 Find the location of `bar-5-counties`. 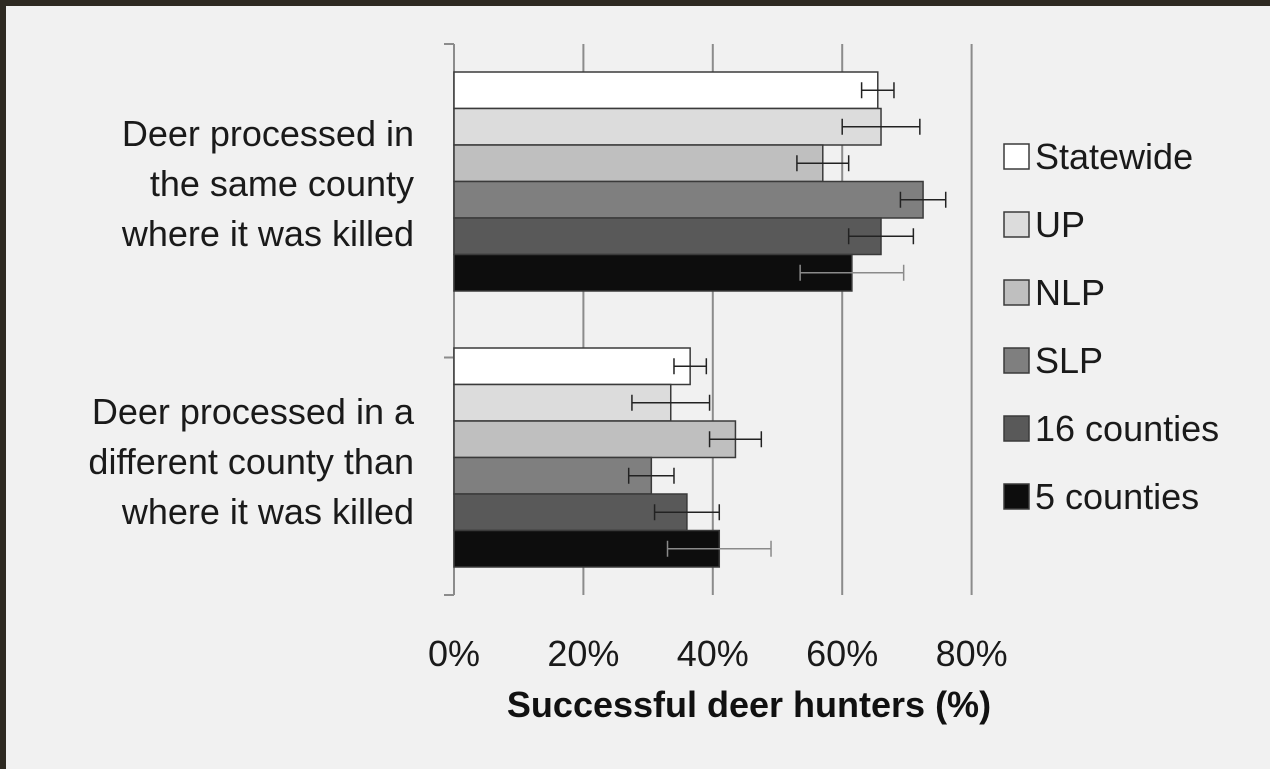

bar-5-counties is located at coordinates (653, 272).